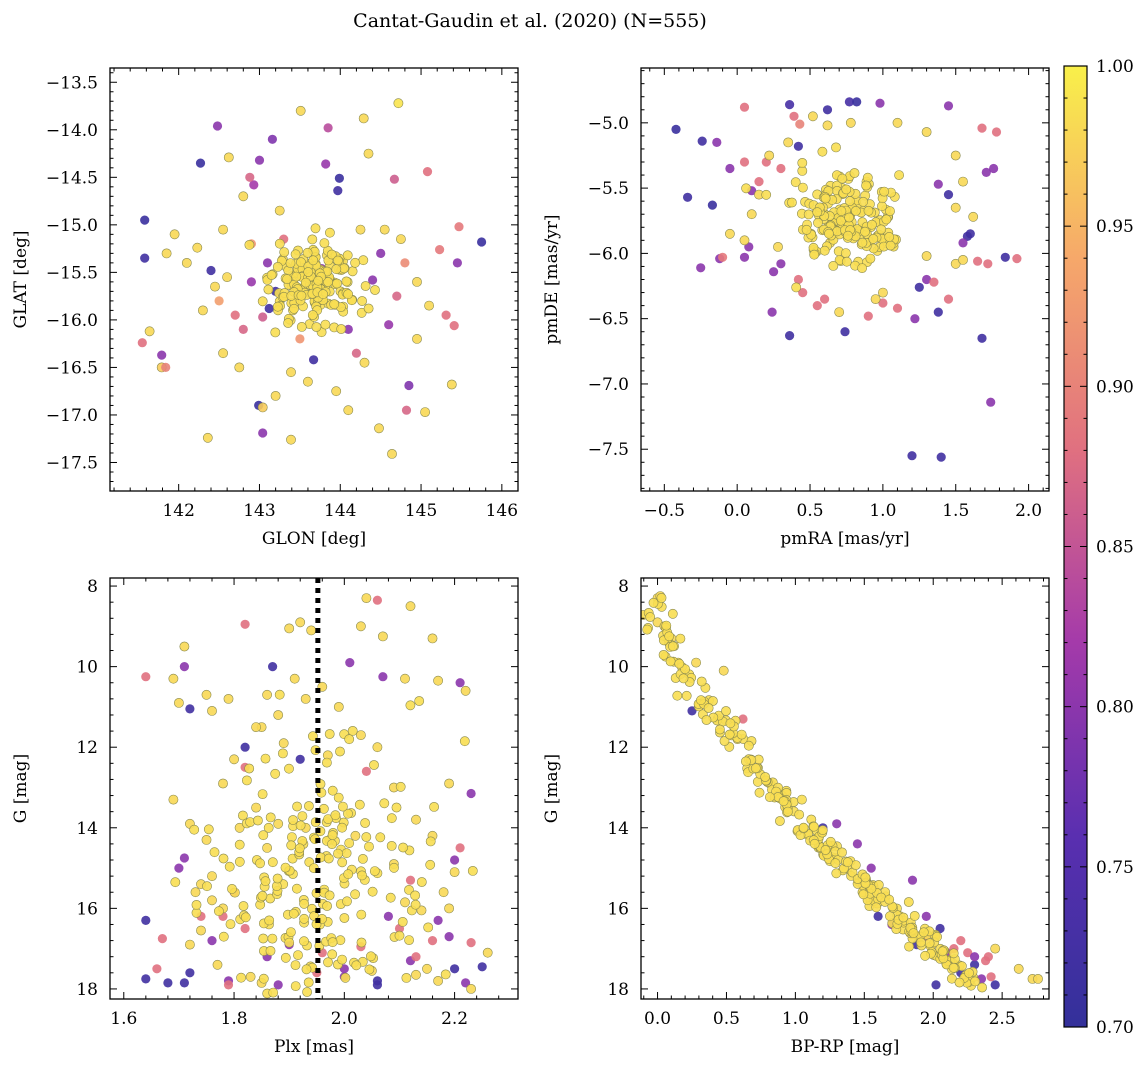 The image size is (1148, 1072). Describe the element at coordinates (552, 279) in the screenshot. I see `y-axis-label: pmDE [mas/yr]` at that location.